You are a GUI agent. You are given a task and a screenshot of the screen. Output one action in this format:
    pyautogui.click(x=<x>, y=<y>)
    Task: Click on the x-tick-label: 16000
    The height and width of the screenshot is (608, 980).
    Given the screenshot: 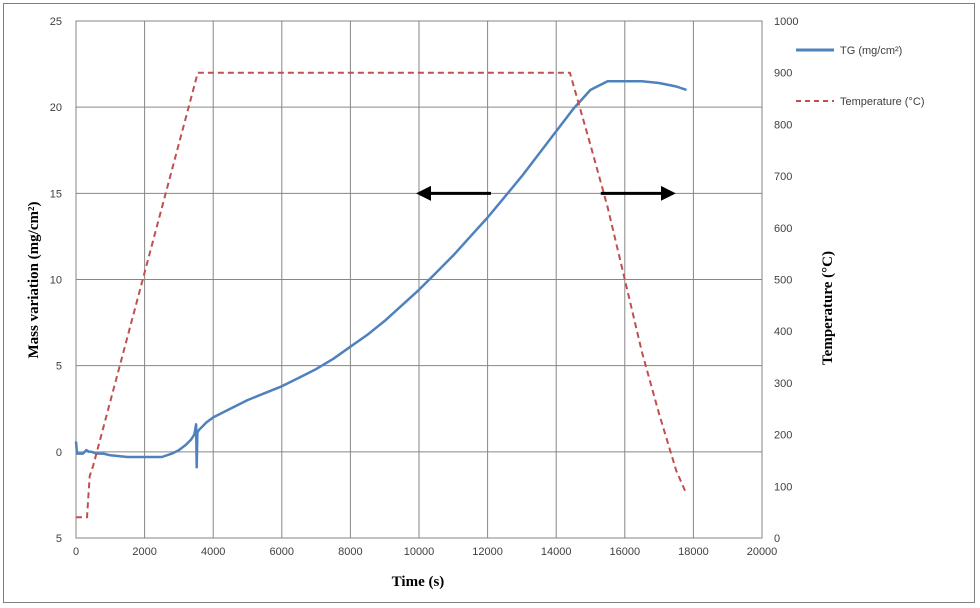 What is the action you would take?
    pyautogui.click(x=625, y=552)
    